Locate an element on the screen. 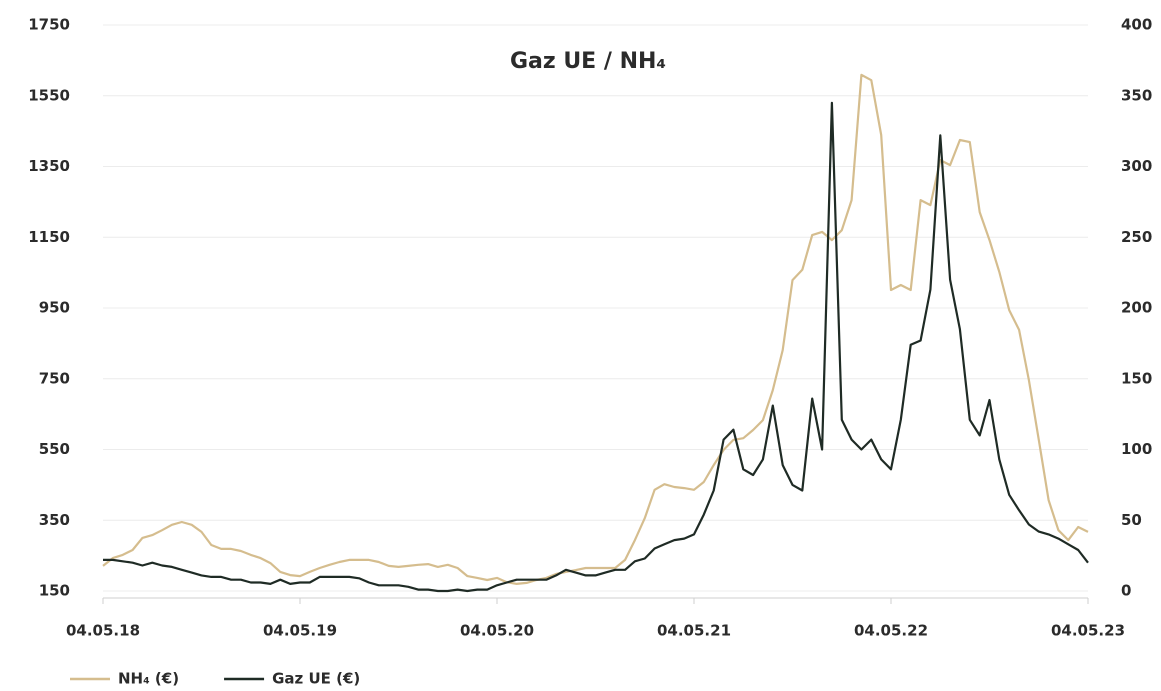  y-tick-label: 550 is located at coordinates (54, 449).